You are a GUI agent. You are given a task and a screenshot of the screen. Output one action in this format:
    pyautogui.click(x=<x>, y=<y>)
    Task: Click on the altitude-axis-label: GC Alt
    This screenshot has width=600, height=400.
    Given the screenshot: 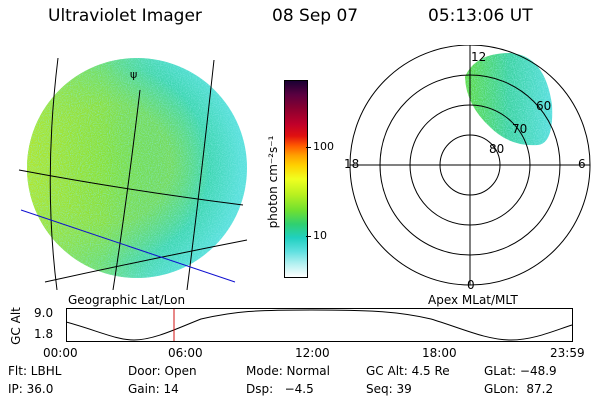 What is the action you would take?
    pyautogui.click(x=16, y=326)
    